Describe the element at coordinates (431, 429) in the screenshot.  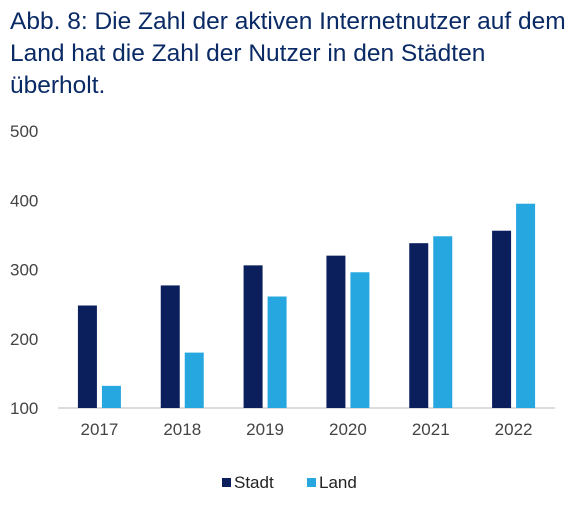
I see `x-tick-label: 2021` at that location.